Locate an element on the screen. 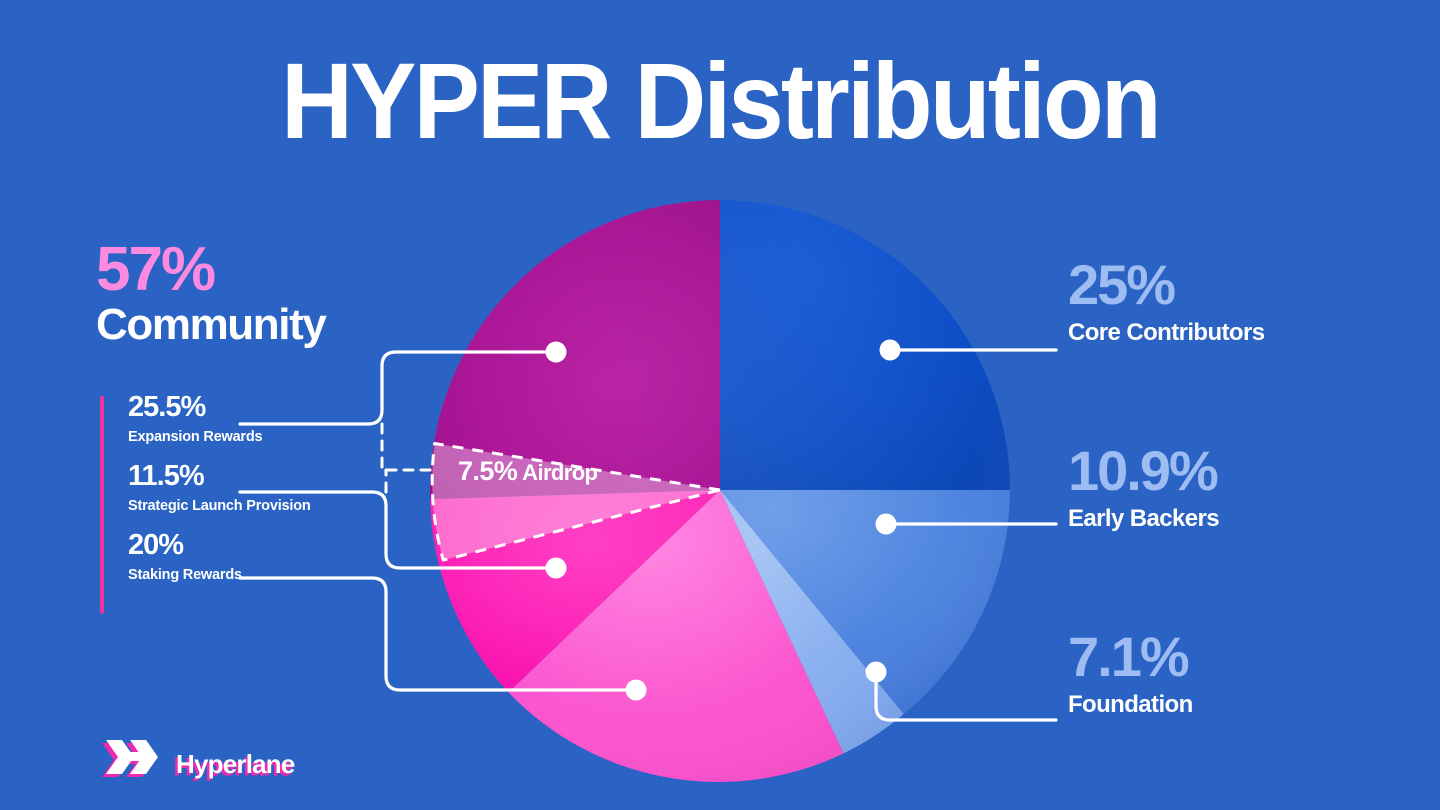  leader-dots is located at coordinates (723, 520).